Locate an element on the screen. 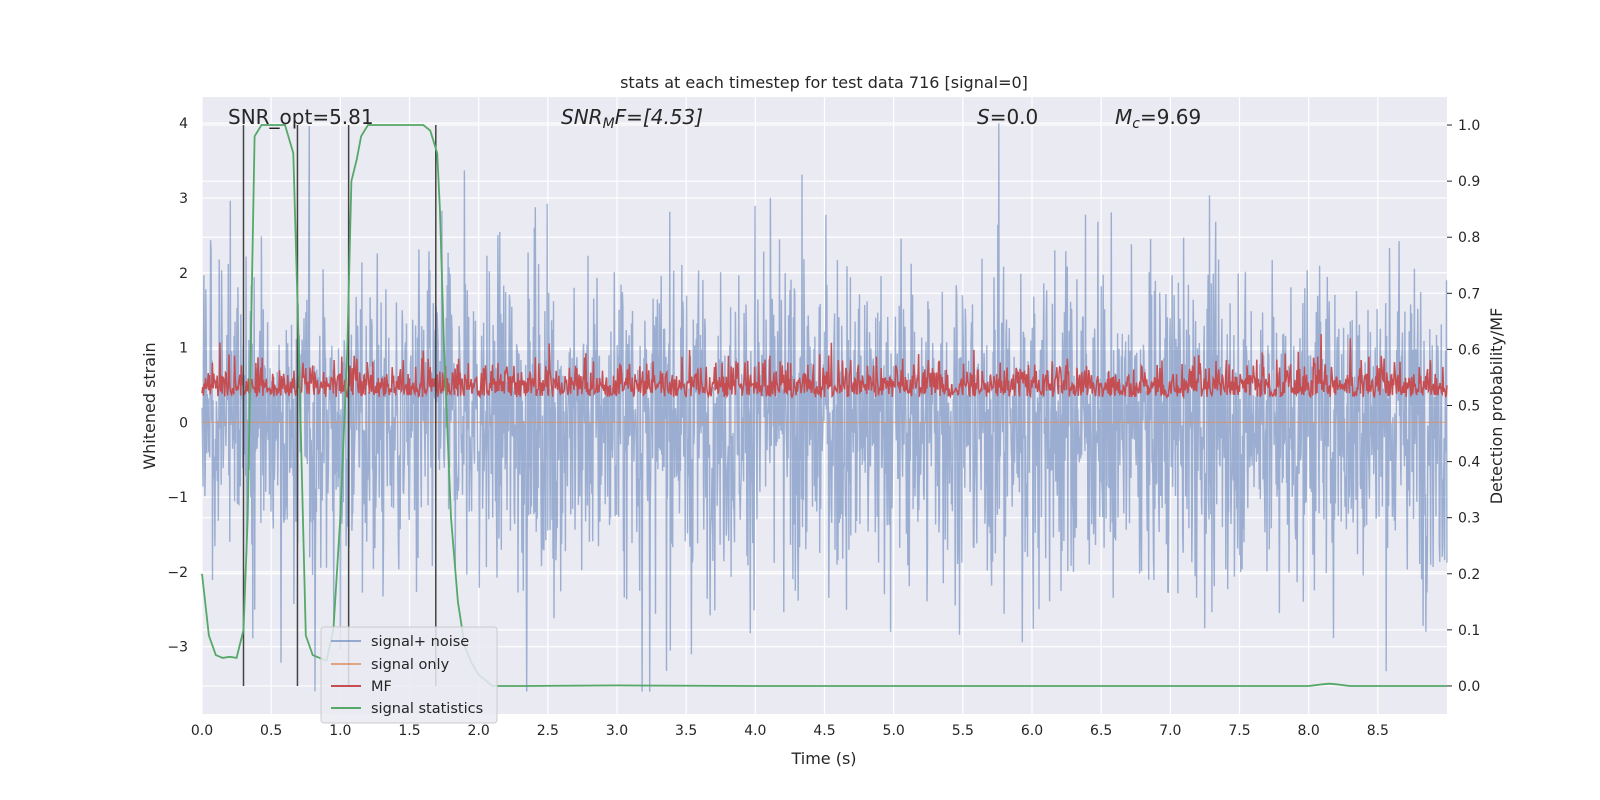 This screenshot has height=800, width=1600. vertical-markers is located at coordinates (339, 405).